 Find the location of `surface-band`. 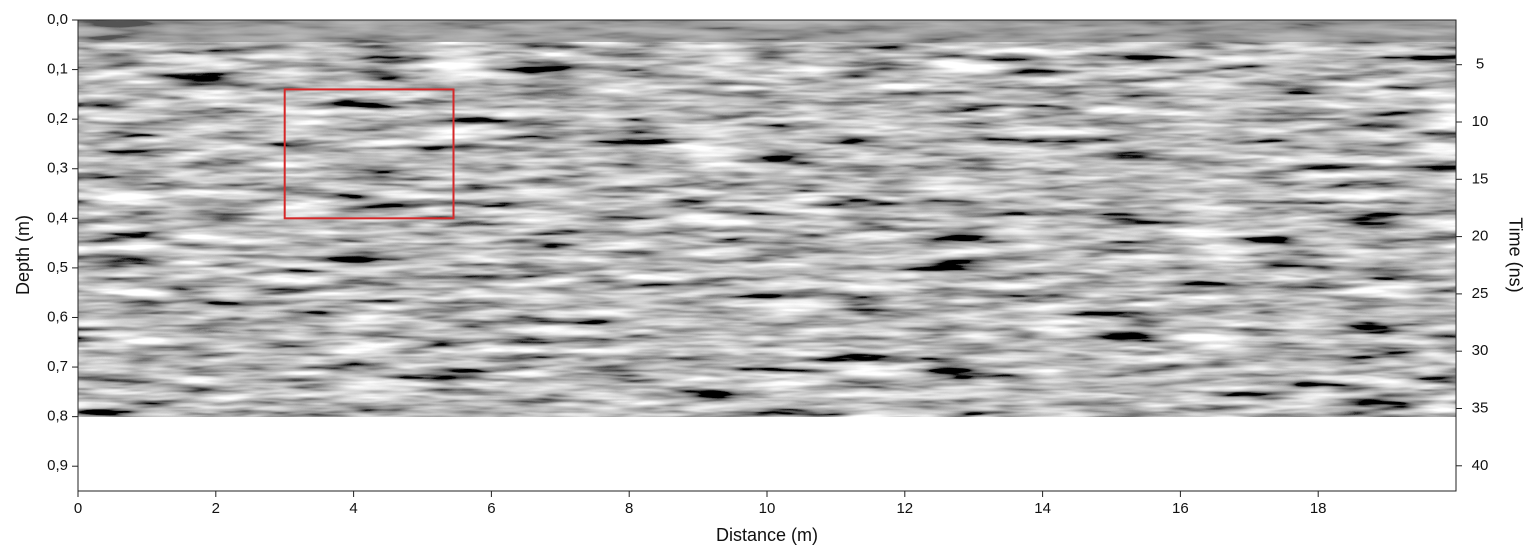

surface-band is located at coordinates (767, 31).